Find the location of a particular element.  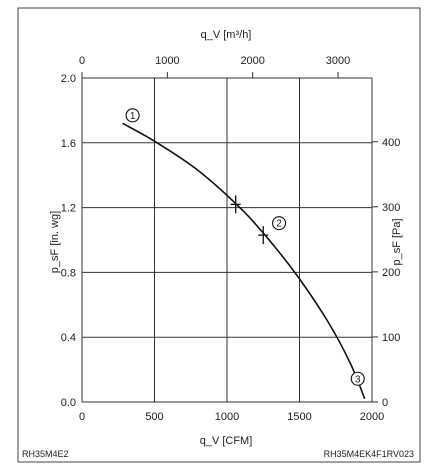

x-tick-label-bottom: 1000 is located at coordinates (227, 417).